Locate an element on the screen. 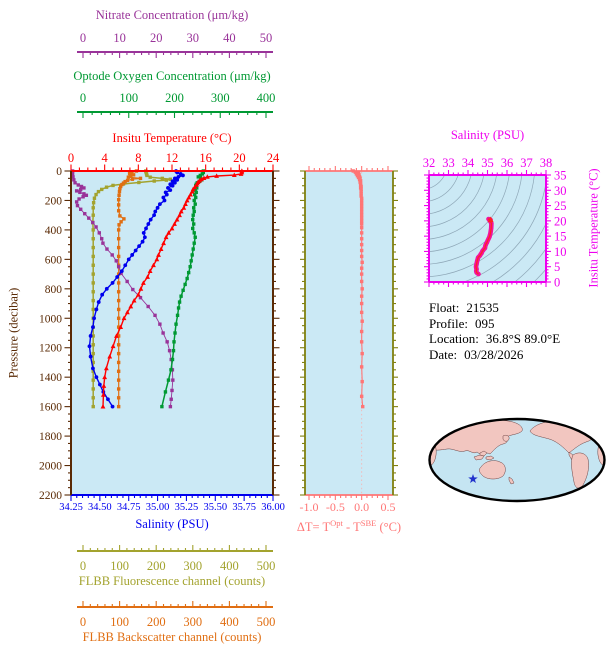 The width and height of the screenshot is (609, 663). tick-label: 5 is located at coordinates (557, 267).